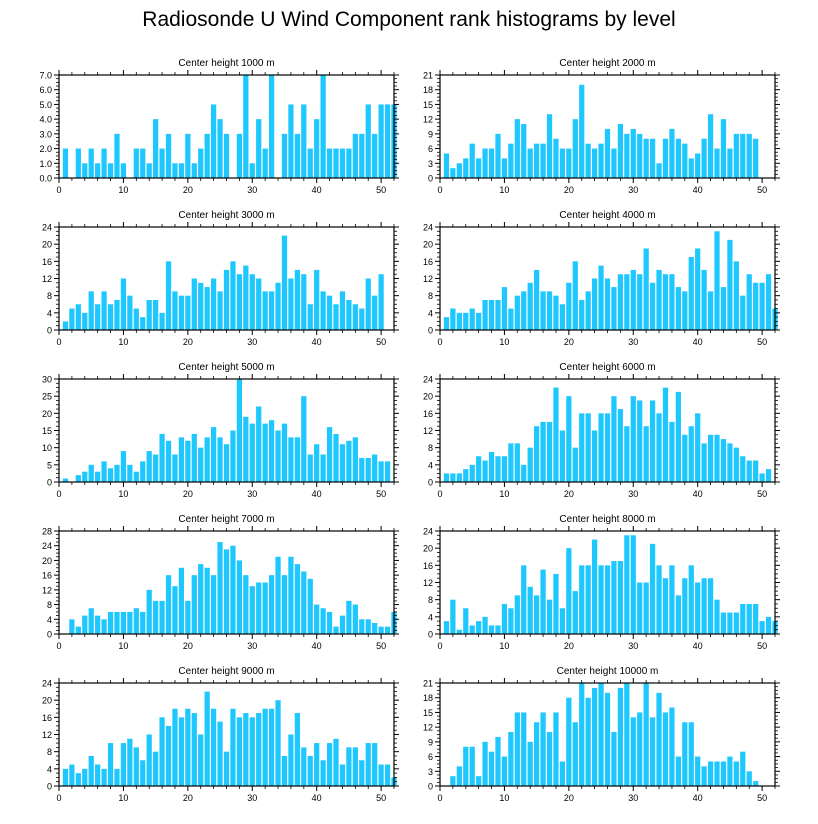 This screenshot has width=818, height=824. What do you see at coordinates (47, 546) in the screenshot?
I see `y-tick-label: 24` at bounding box center [47, 546].